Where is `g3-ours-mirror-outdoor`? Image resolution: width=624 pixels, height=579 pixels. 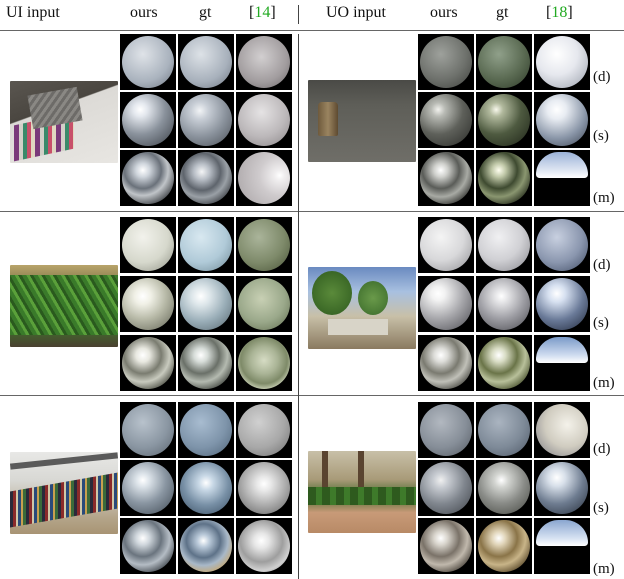
g3-ours-mirror-outdoor is located at coordinates (446, 546).